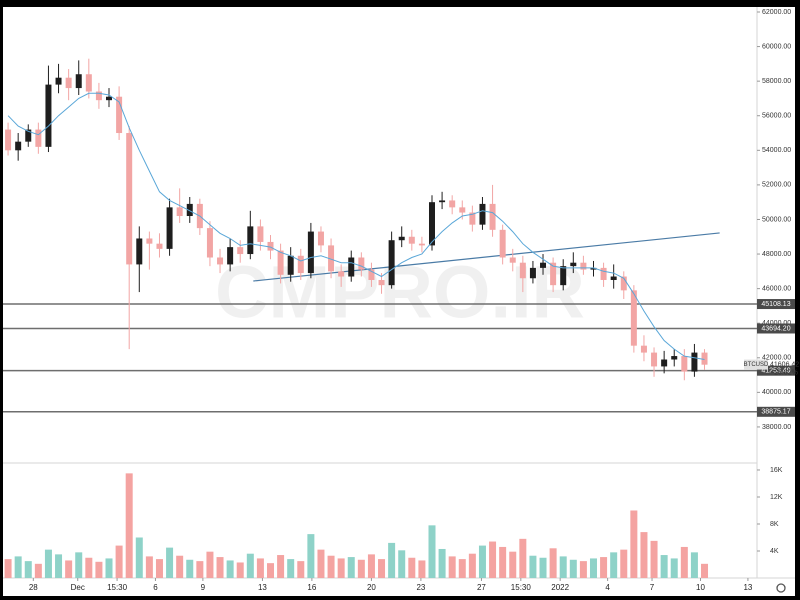  I want to click on x-tick-label: 6, so click(155, 587).